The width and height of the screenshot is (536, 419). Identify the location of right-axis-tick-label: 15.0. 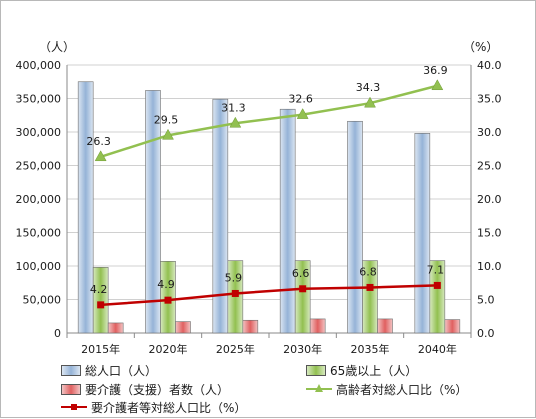
(489, 233).